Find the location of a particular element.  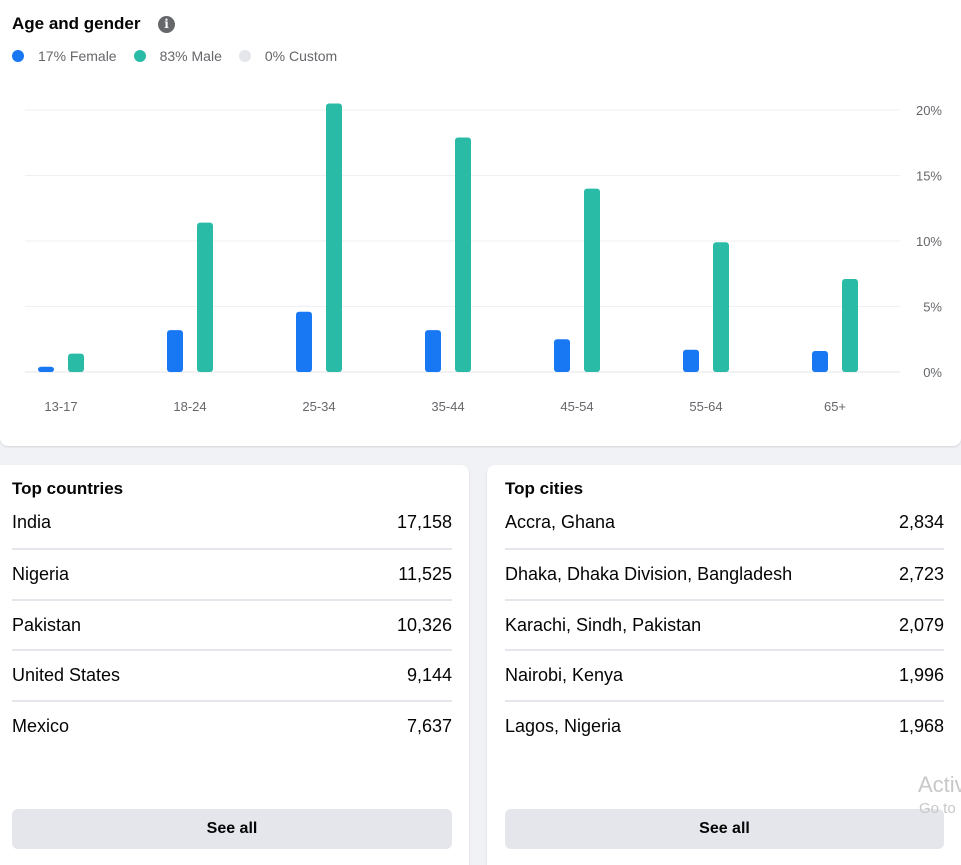

see-all-cities-button: See all is located at coordinates (724, 829).